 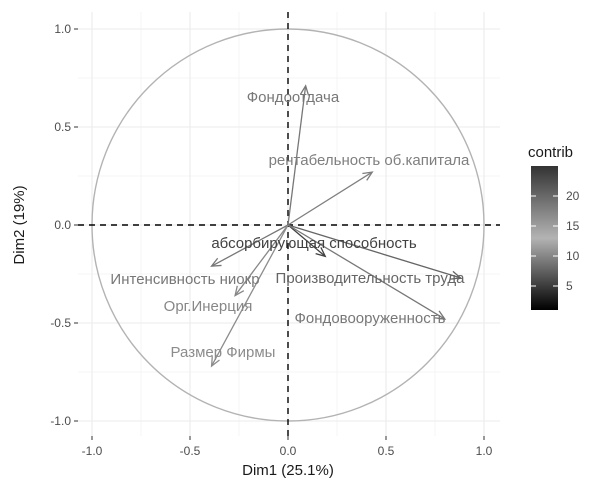 What do you see at coordinates (288, 451) in the screenshot?
I see `x-tick-label: 0.0` at bounding box center [288, 451].